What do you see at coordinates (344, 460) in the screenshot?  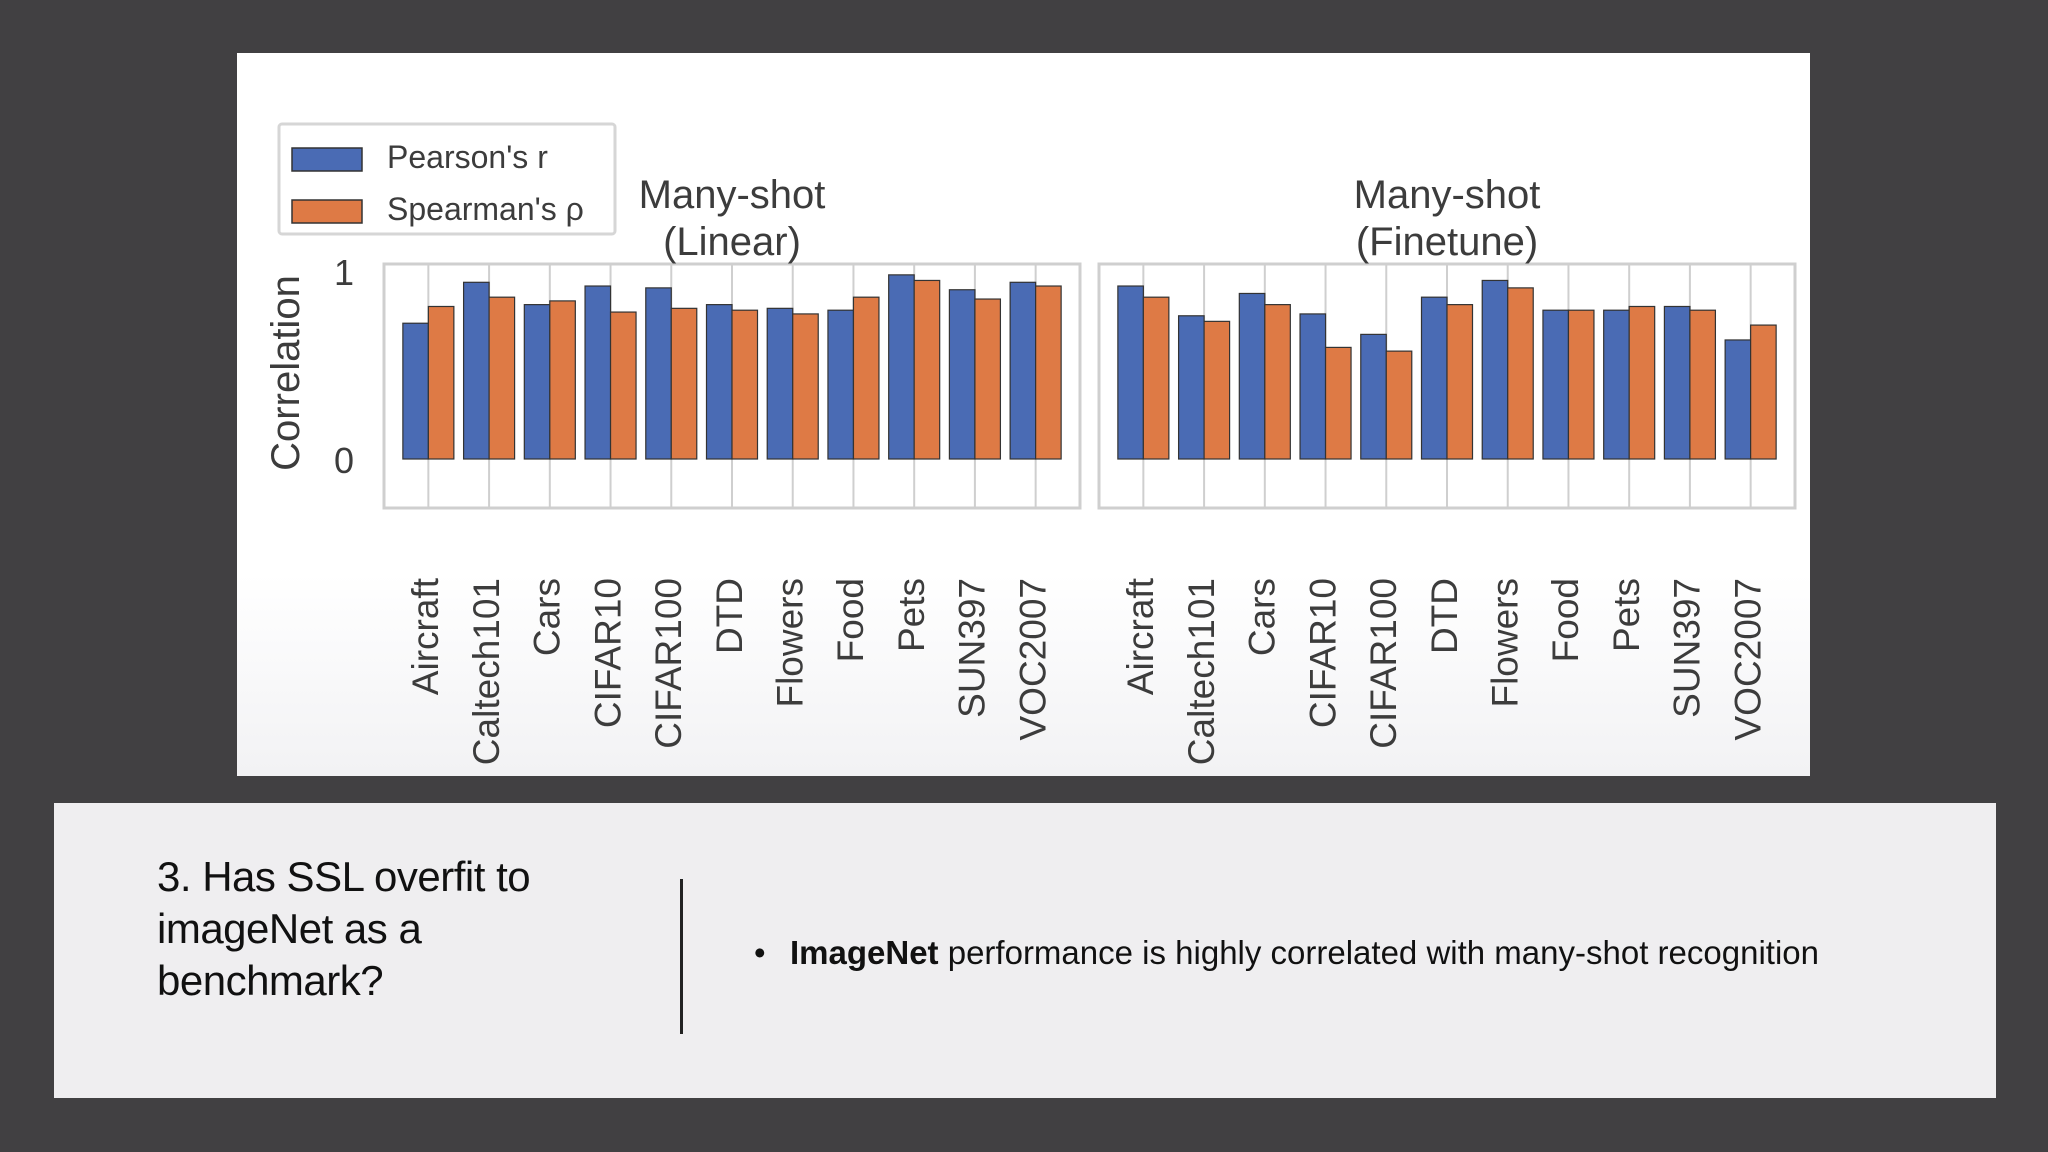 I see `y-tick-label: 0` at bounding box center [344, 460].